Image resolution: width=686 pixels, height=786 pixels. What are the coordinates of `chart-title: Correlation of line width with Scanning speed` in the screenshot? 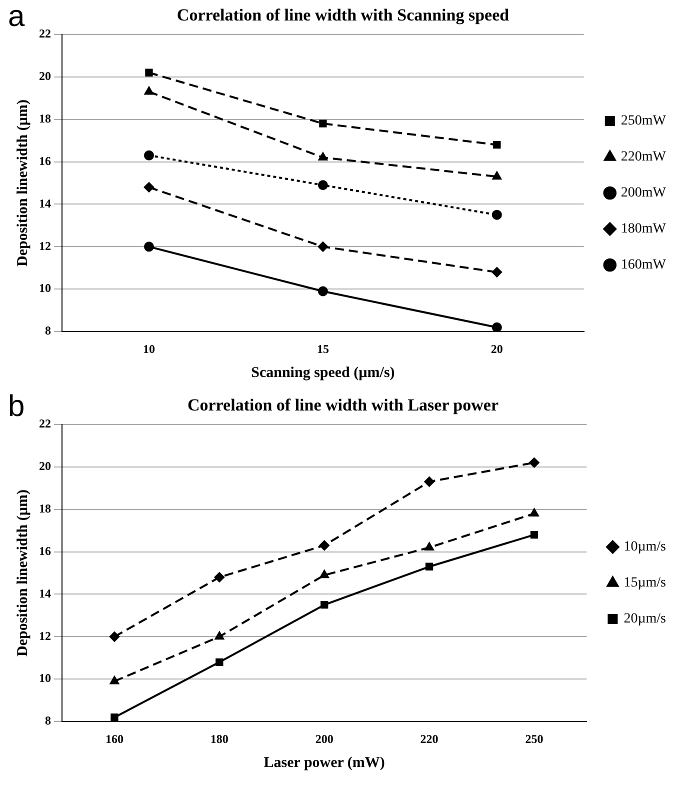 It's located at (343, 15).